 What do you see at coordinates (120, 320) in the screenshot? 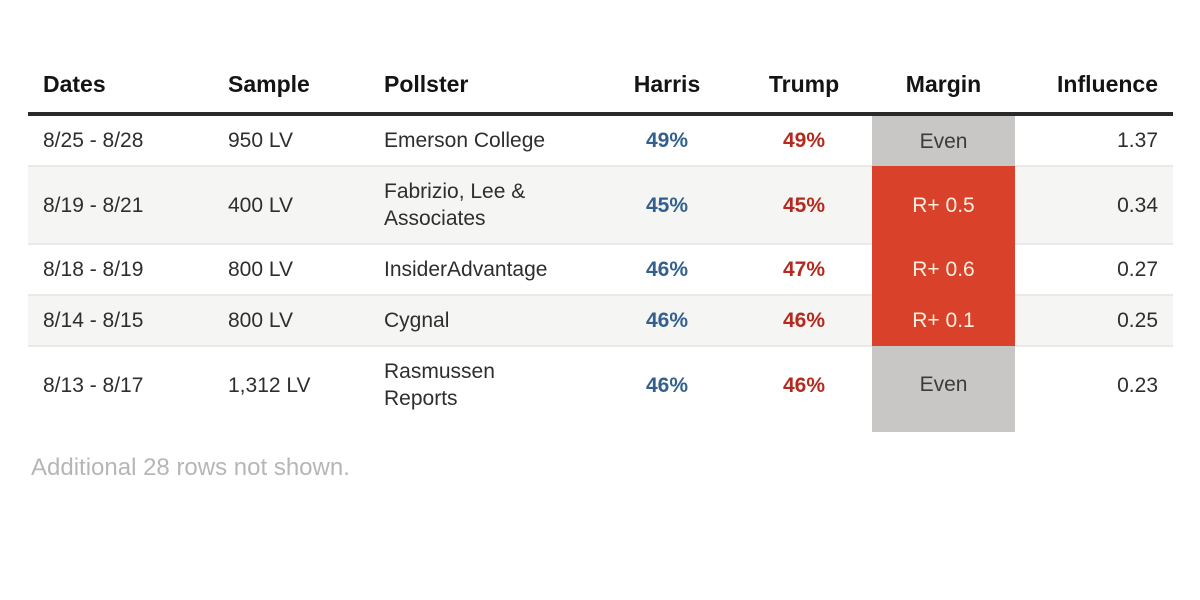
I see `dates-cell: 8/14 - 8/15` at bounding box center [120, 320].